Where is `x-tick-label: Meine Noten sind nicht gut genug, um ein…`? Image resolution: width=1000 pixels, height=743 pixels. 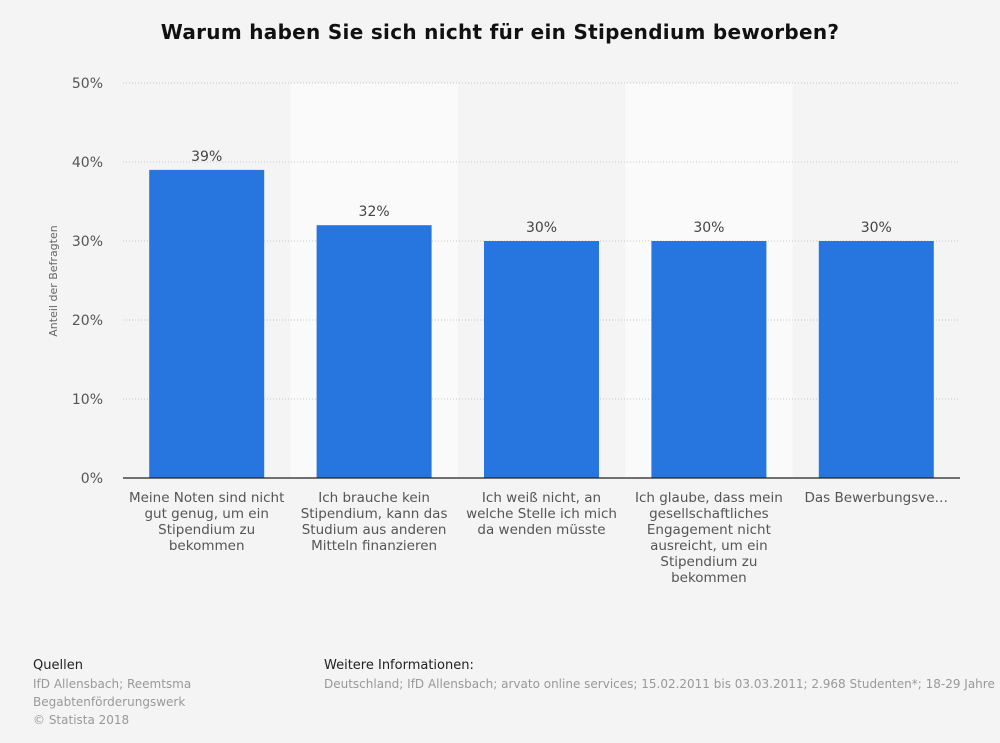 x-tick-label: Meine Noten sind nicht gut genug, um ein… is located at coordinates (206, 522).